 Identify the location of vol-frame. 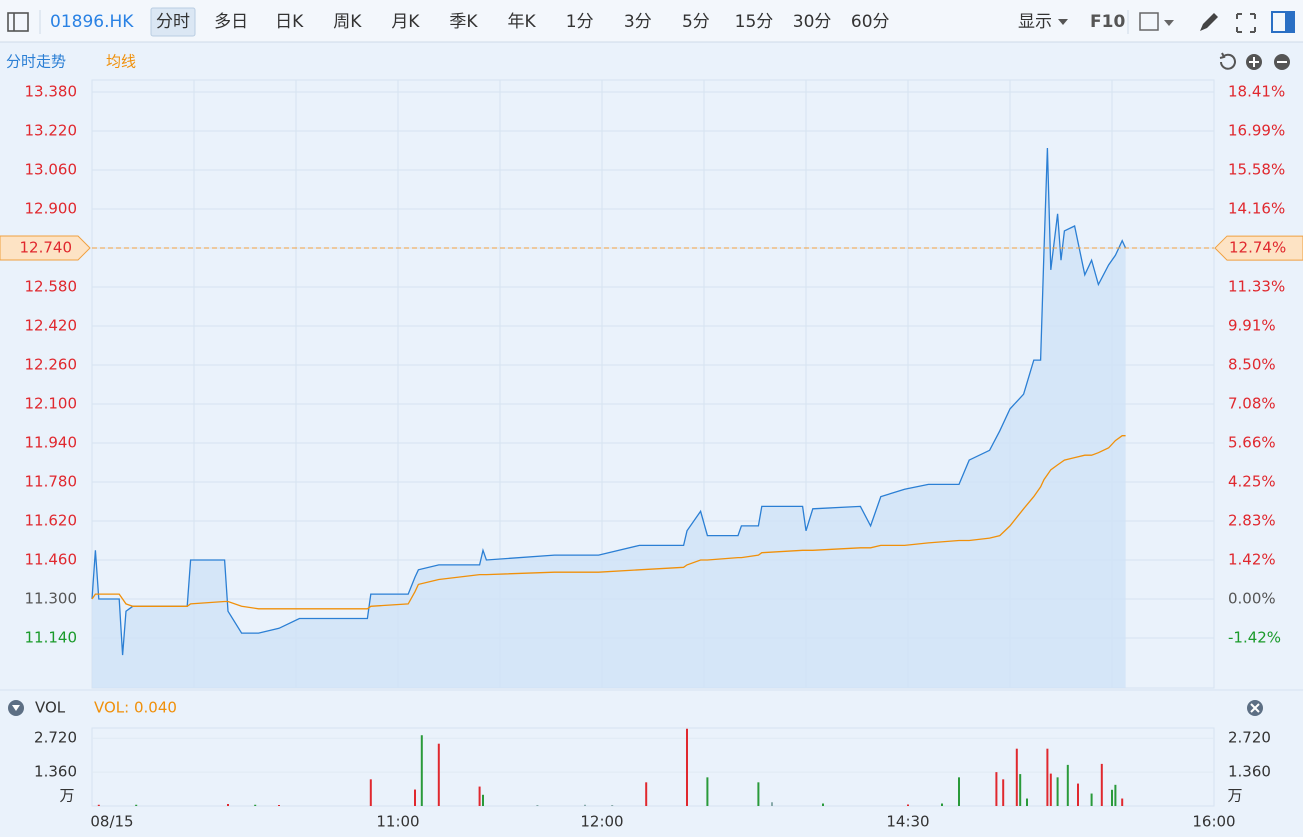
(653, 767).